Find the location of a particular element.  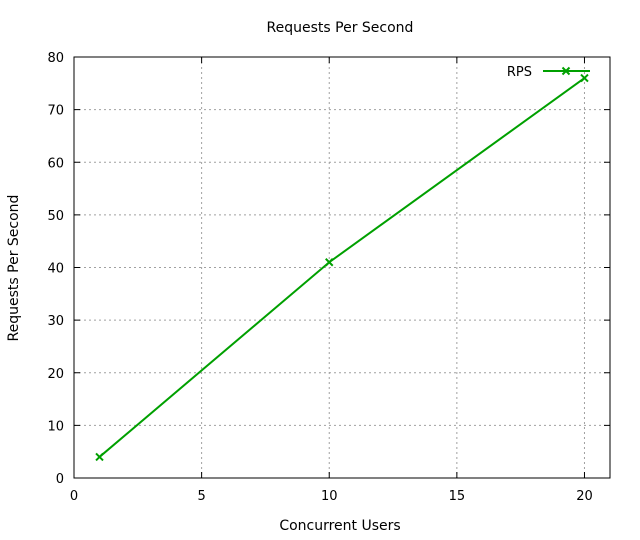

y-axis-label: Requests Per Second is located at coordinates (14, 268).